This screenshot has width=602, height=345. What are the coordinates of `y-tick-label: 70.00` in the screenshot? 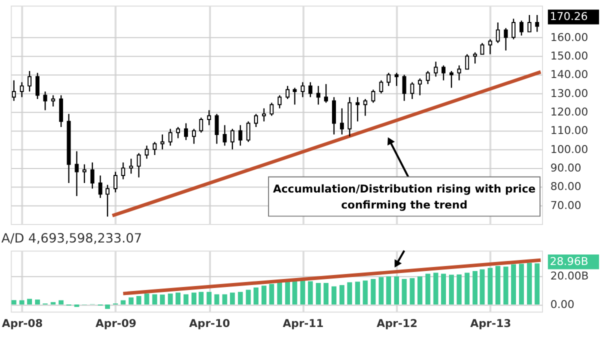 It's located at (566, 205).